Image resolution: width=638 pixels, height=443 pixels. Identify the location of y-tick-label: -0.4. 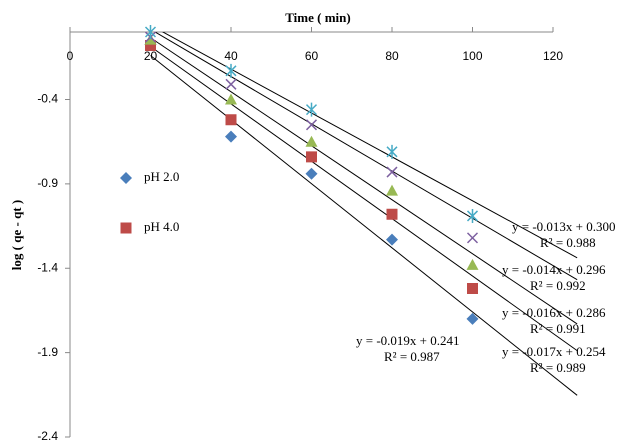
(47, 99).